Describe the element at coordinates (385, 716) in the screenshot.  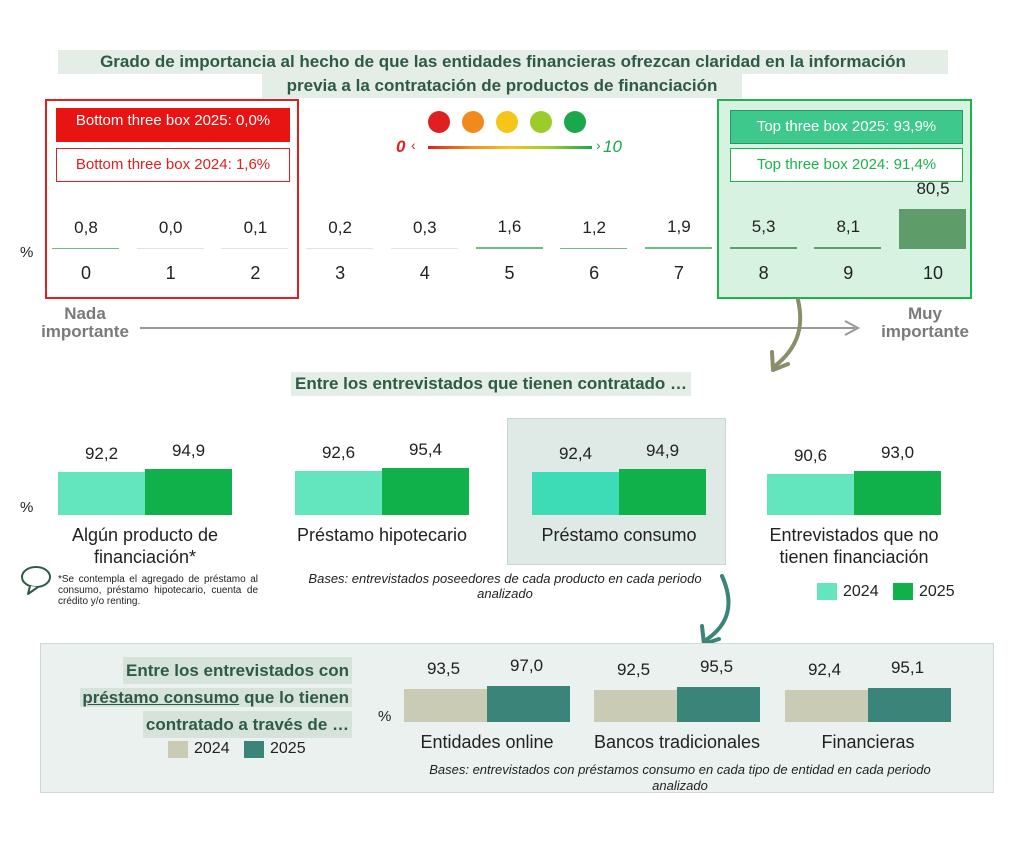
I see `chart3-percent-unit: %` at that location.